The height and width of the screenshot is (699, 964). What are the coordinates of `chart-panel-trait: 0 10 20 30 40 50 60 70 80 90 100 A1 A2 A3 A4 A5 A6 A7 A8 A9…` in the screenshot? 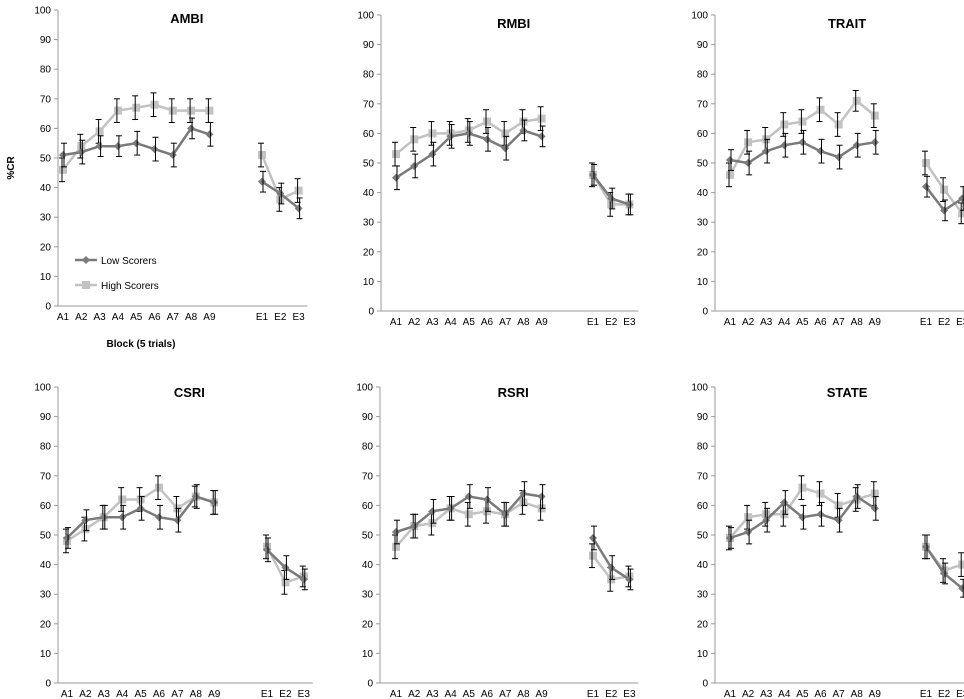 It's located at (827, 169).